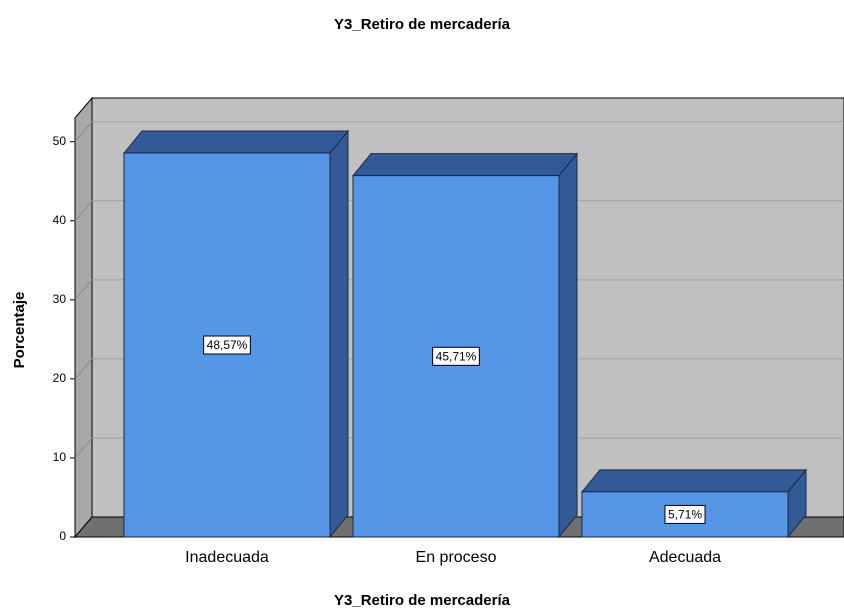  Describe the element at coordinates (685, 557) in the screenshot. I see `x-tick-label: Adecuada` at that location.